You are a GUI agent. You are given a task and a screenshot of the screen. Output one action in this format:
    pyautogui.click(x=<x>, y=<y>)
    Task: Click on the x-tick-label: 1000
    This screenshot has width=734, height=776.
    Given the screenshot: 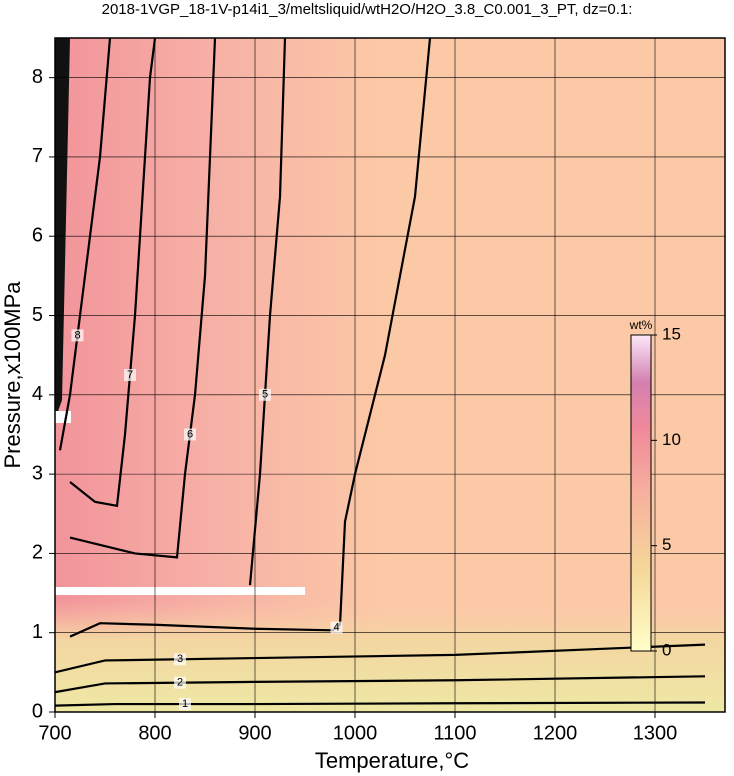 What is the action you would take?
    pyautogui.click(x=355, y=733)
    